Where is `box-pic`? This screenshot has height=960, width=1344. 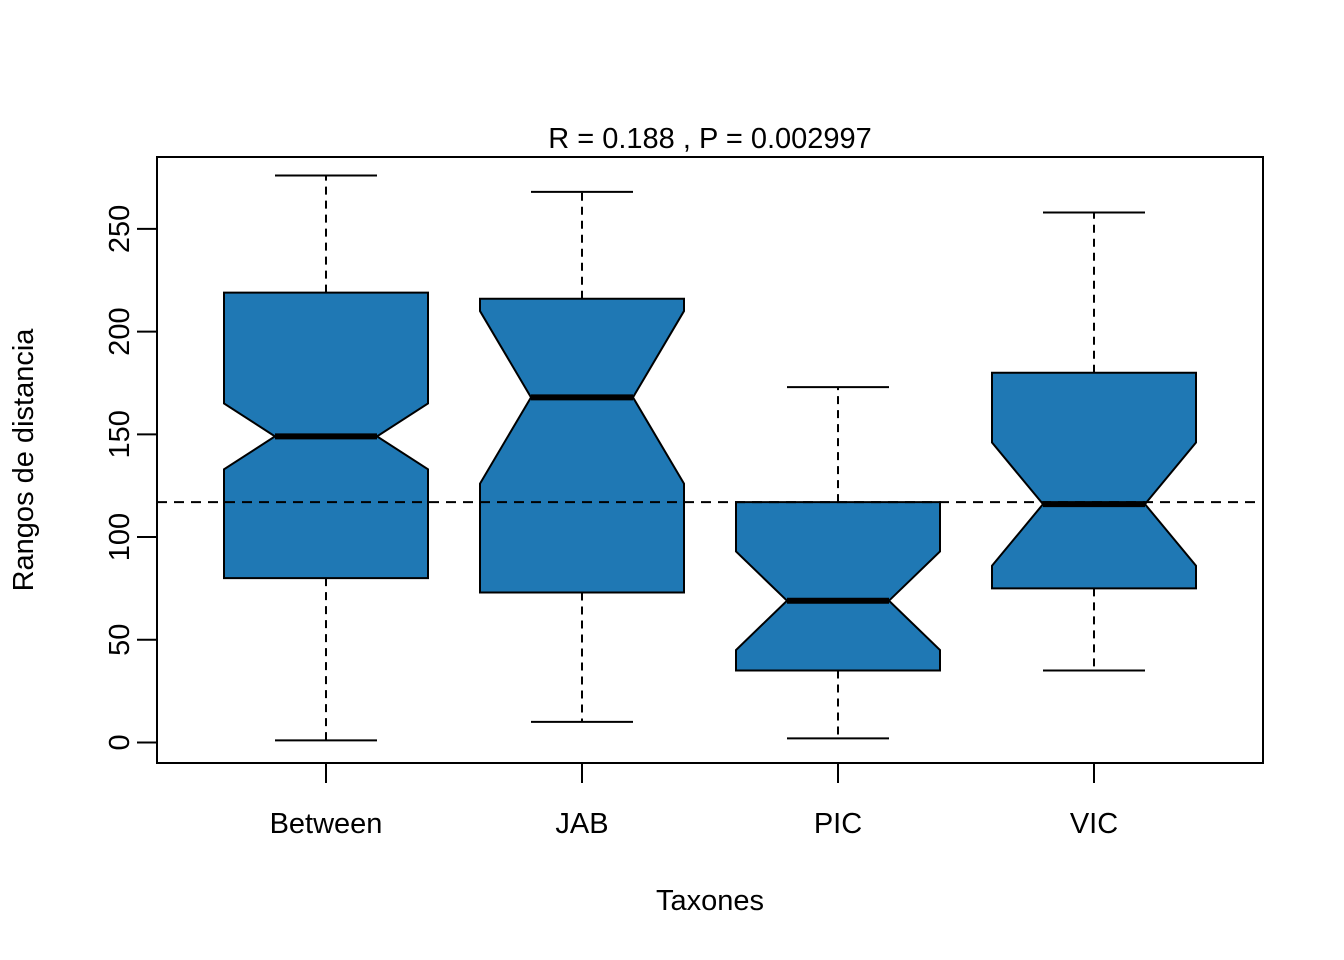 box-pic is located at coordinates (838, 563).